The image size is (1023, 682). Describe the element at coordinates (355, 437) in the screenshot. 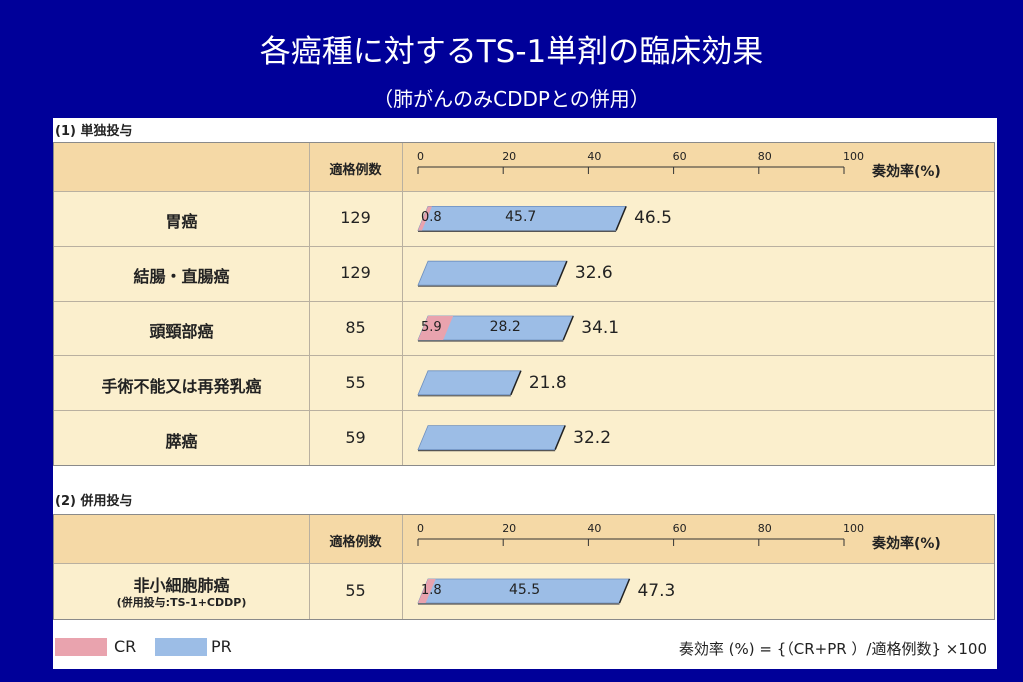

I see `row-n-value: 59` at that location.